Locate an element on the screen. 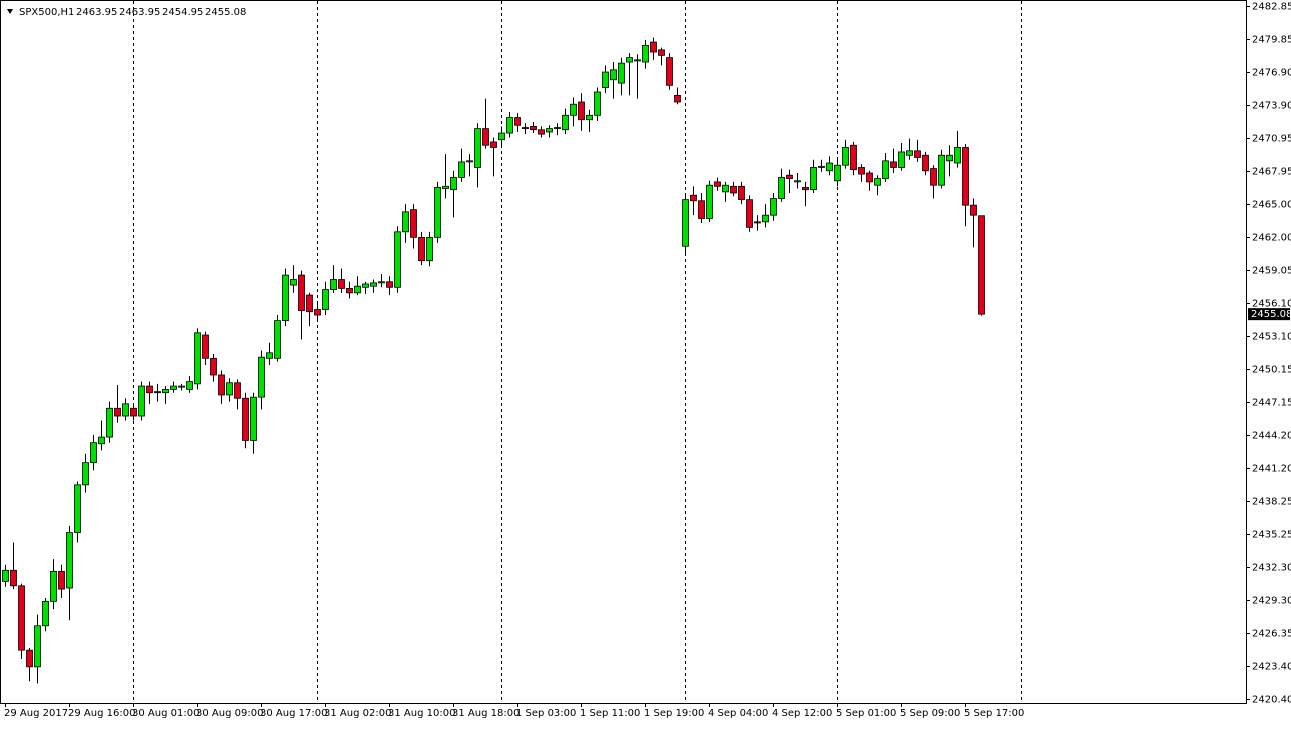 Image resolution: width=1291 pixels, height=729 pixels. y-tick-label: 2432.30 is located at coordinates (1271, 568).